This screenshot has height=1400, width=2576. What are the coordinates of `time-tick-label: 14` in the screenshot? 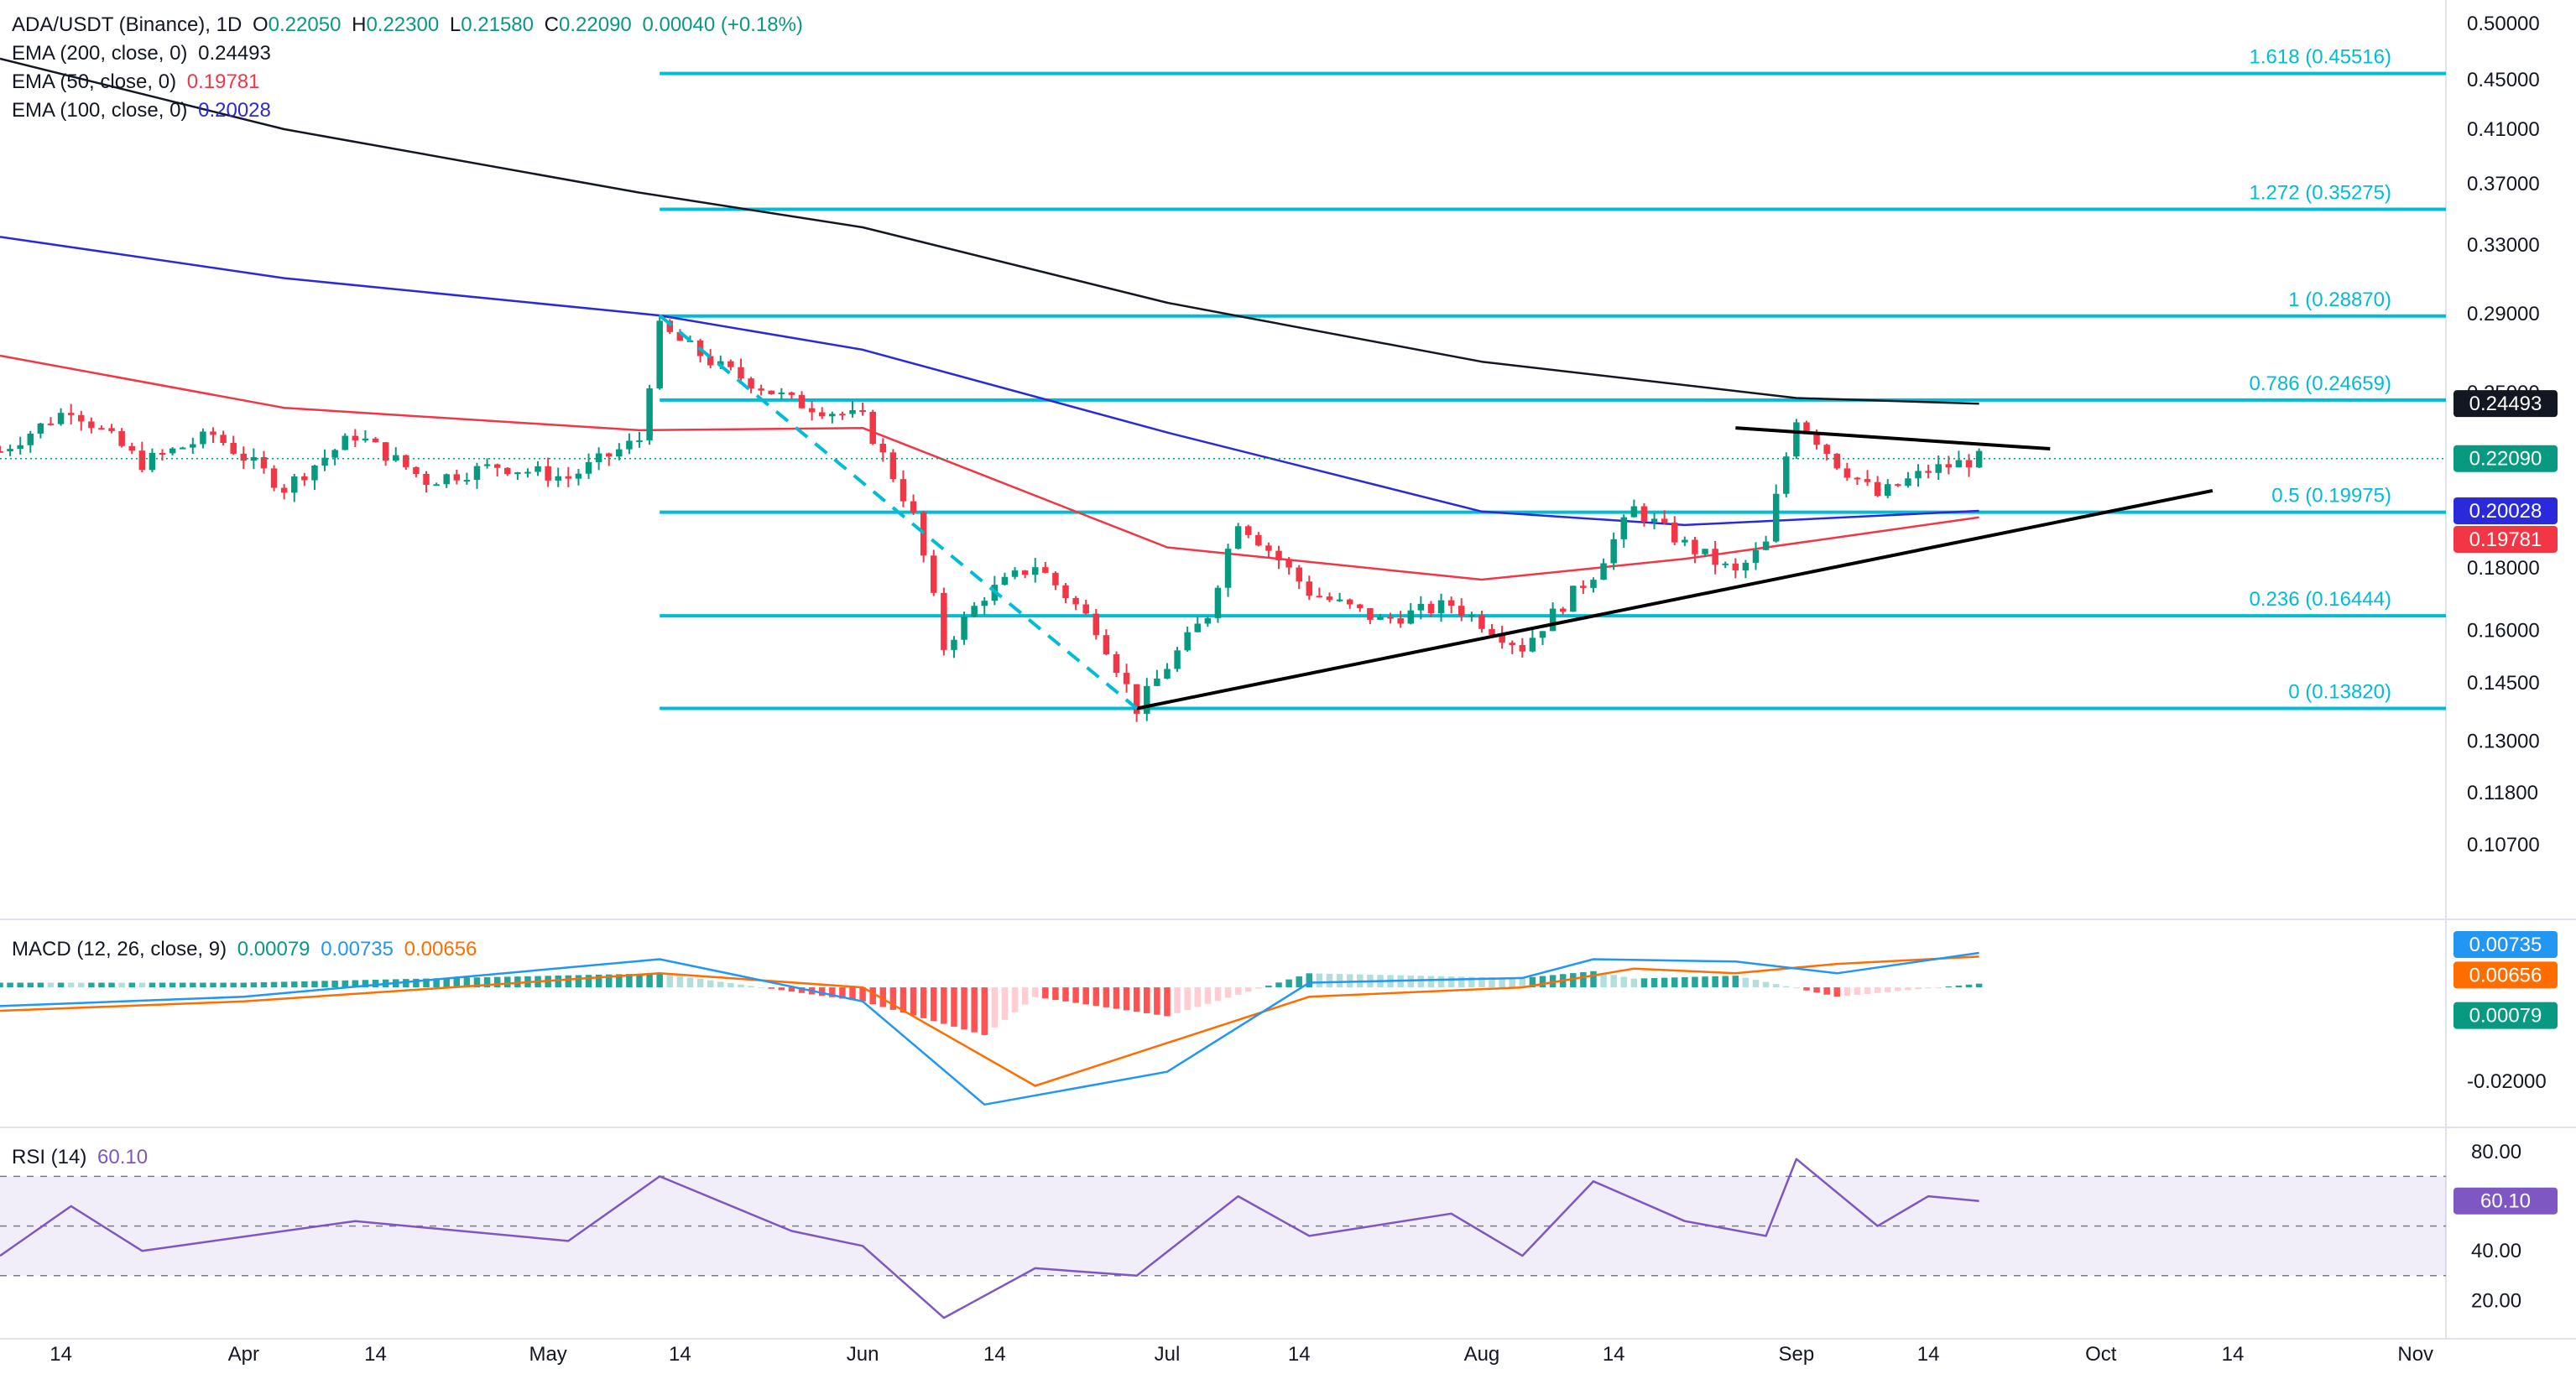 It's located at (1928, 1354).